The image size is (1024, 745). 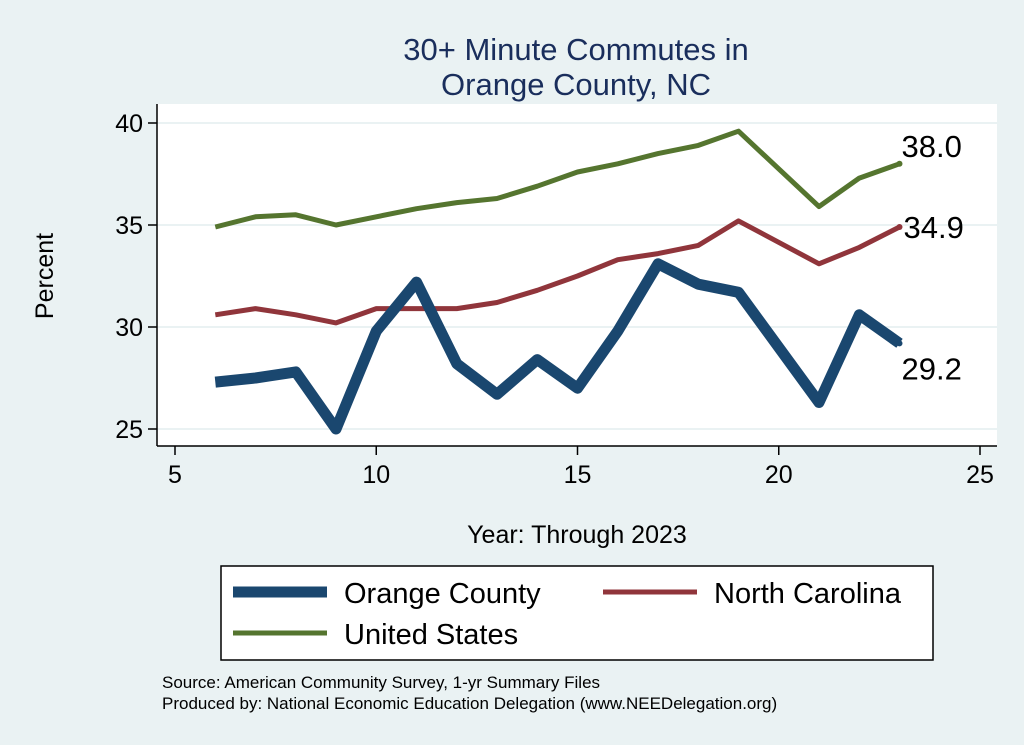 What do you see at coordinates (129, 430) in the screenshot?
I see `y-tick-label-25: 25` at bounding box center [129, 430].